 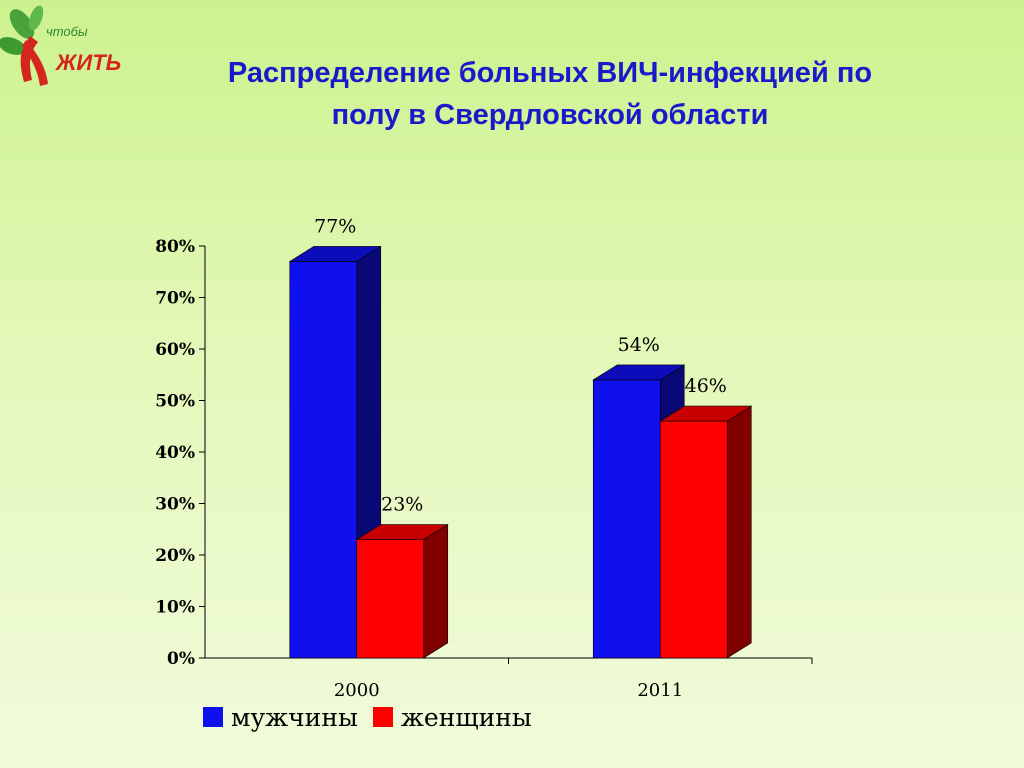 I want to click on legend-label: женщины, so click(x=466, y=717).